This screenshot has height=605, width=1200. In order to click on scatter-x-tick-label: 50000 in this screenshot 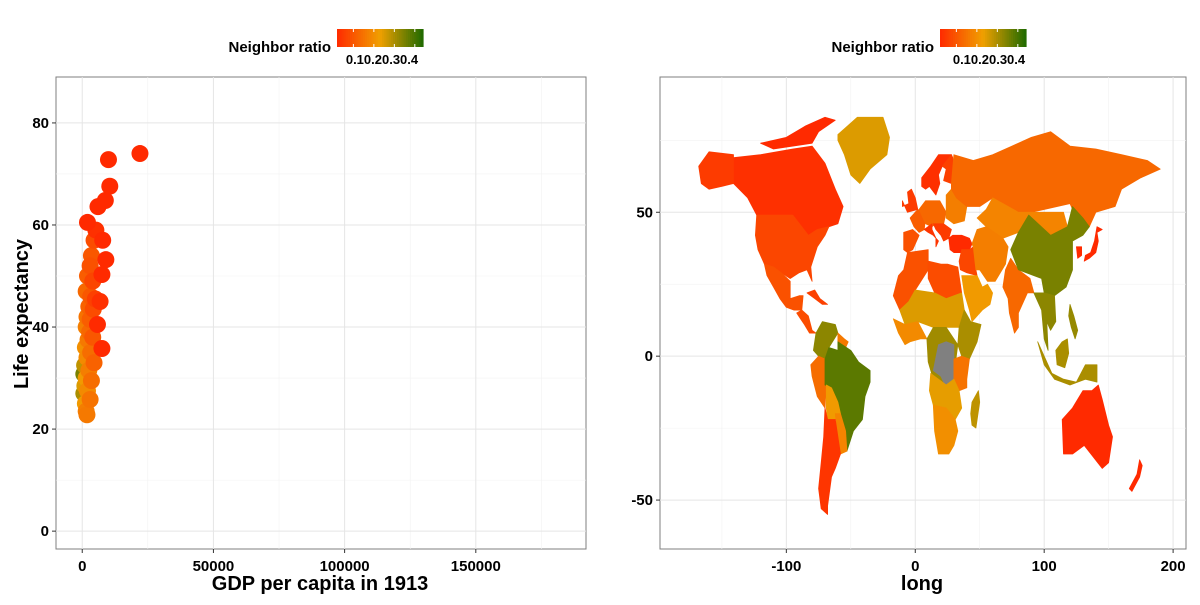, I will do `click(214, 566)`.